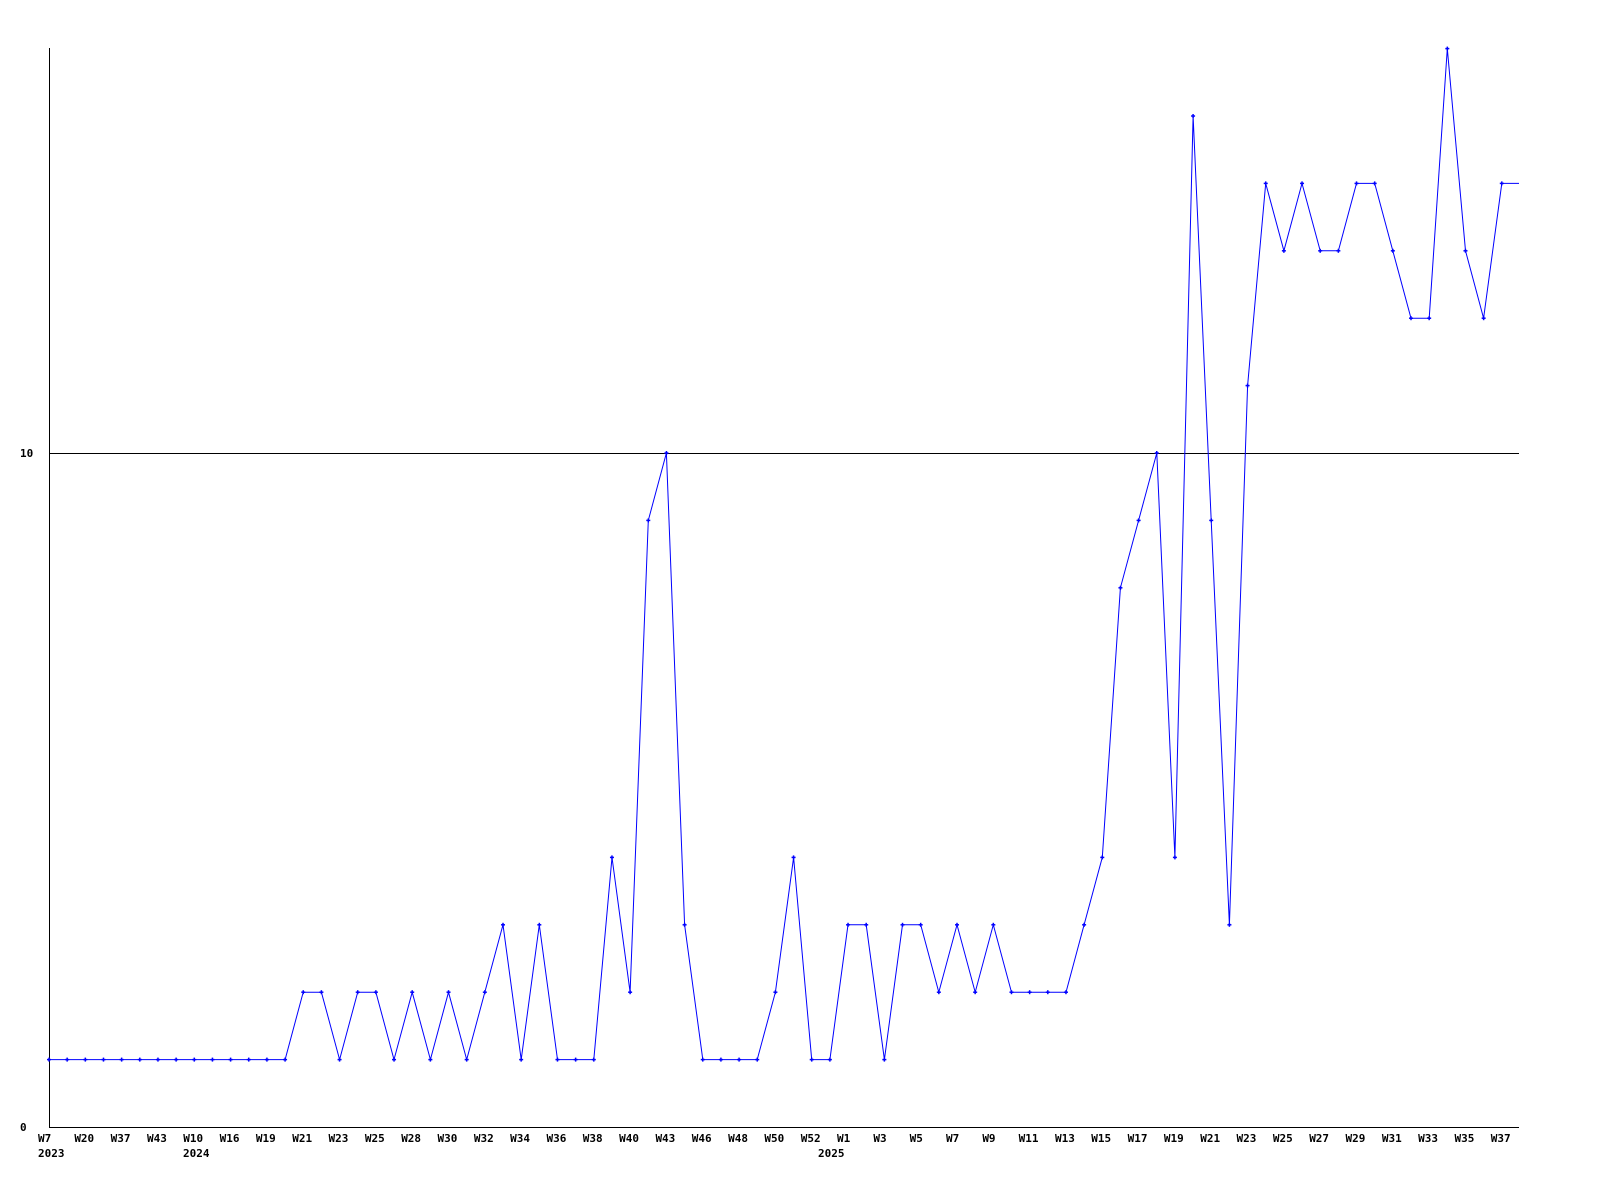  What do you see at coordinates (831, 1153) in the screenshot?
I see `year-label: 2025` at bounding box center [831, 1153].